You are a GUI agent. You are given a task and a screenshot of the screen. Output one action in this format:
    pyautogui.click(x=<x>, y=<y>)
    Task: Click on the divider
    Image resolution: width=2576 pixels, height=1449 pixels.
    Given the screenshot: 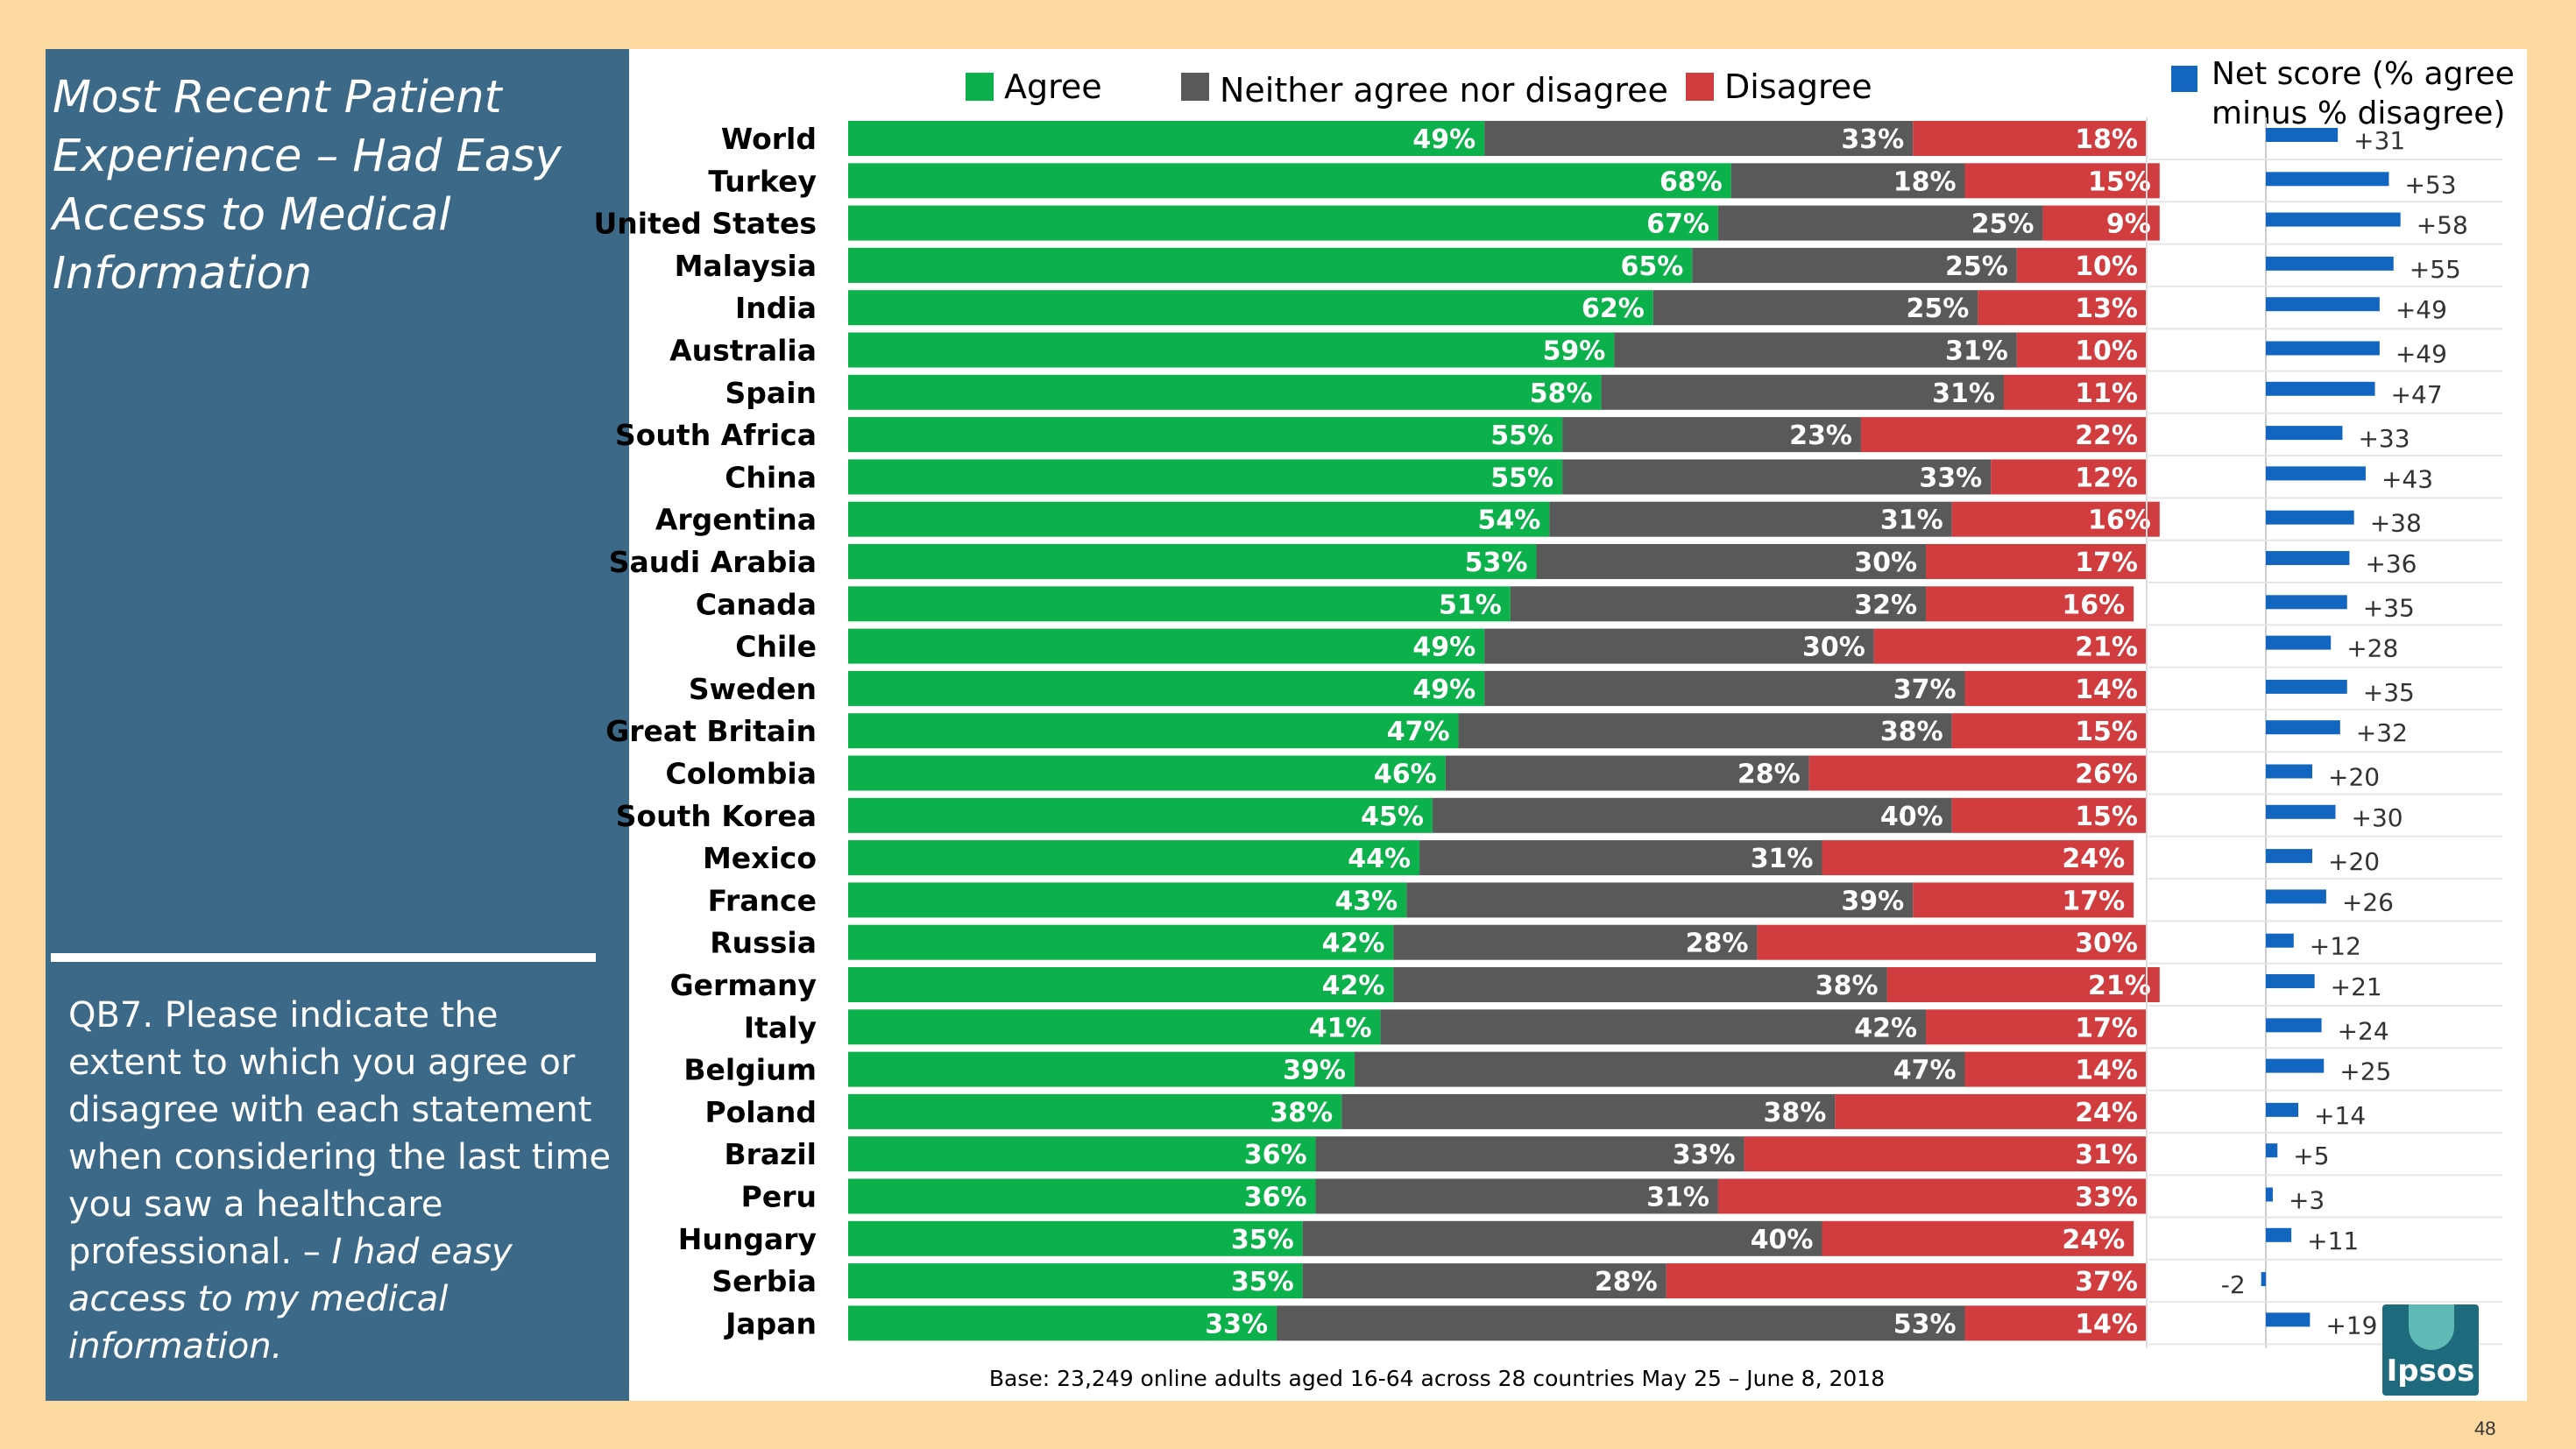 What is the action you would take?
    pyautogui.click(x=323, y=957)
    